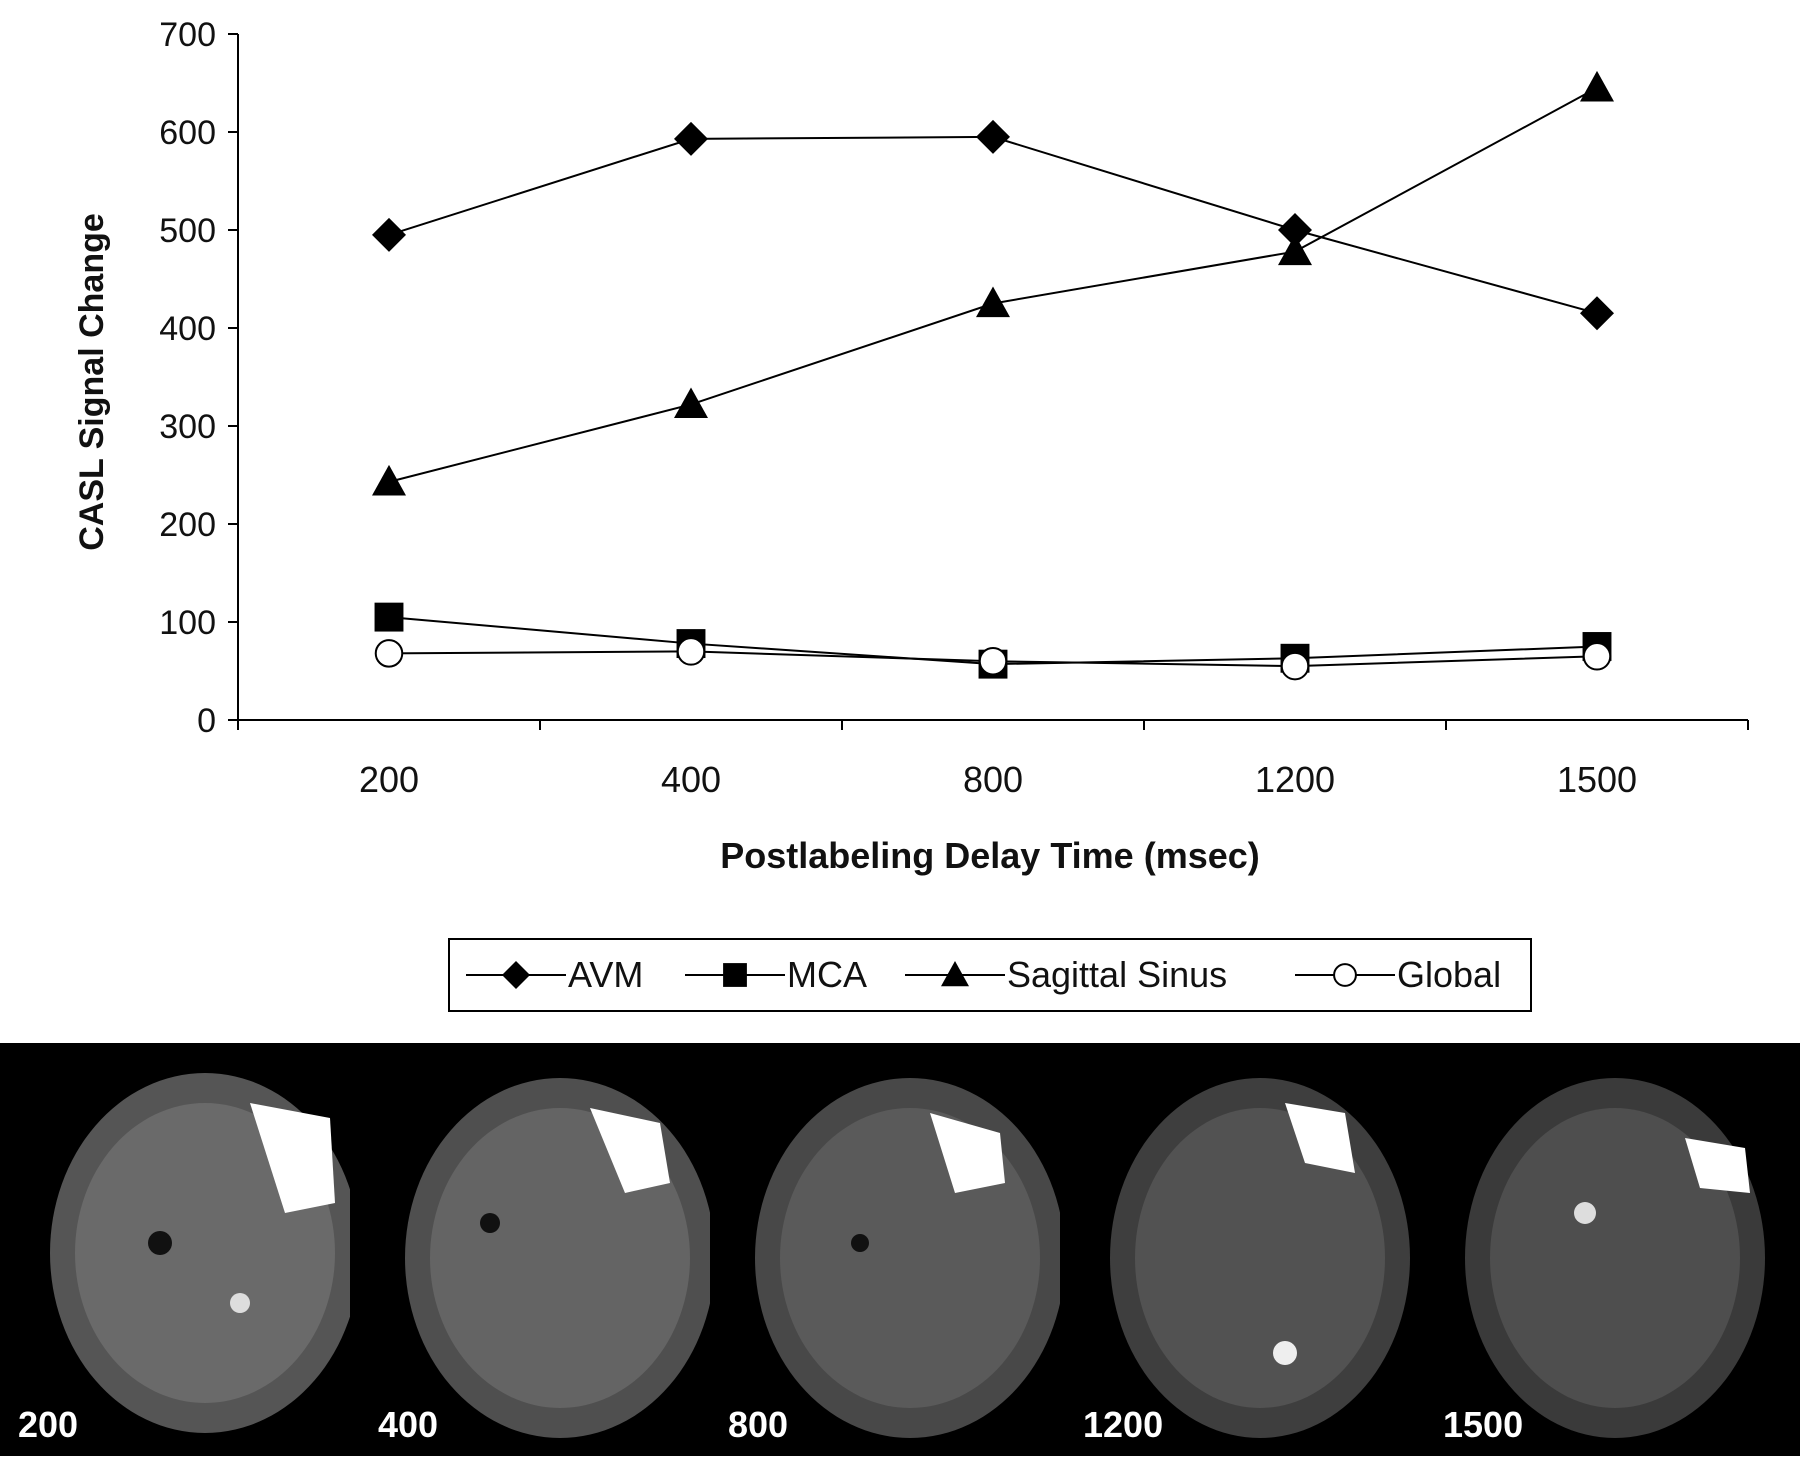  What do you see at coordinates (199, 378) in the screenshot?
I see `y-axis: 0 100 200 300 400 500 600 700` at bounding box center [199, 378].